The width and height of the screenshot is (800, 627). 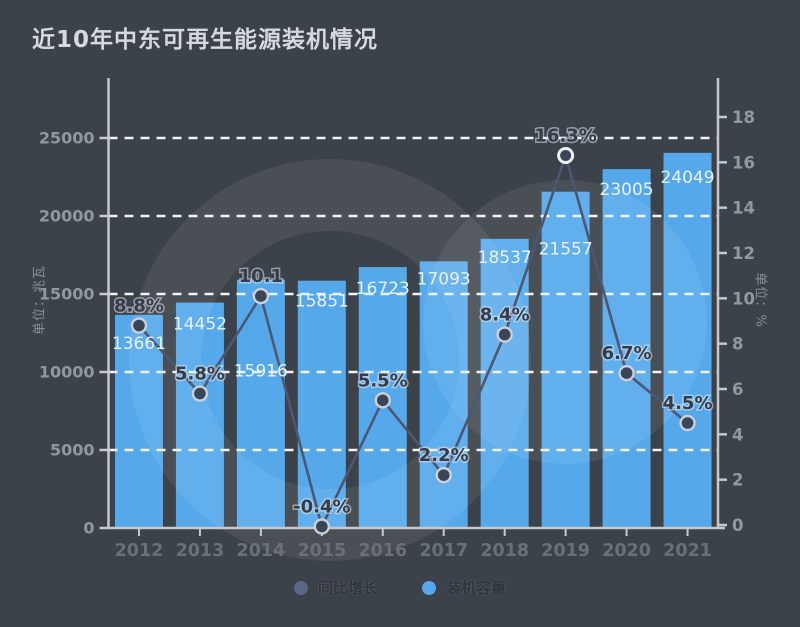 What do you see at coordinates (261, 296) in the screenshot?
I see `line-point-2014` at bounding box center [261, 296].